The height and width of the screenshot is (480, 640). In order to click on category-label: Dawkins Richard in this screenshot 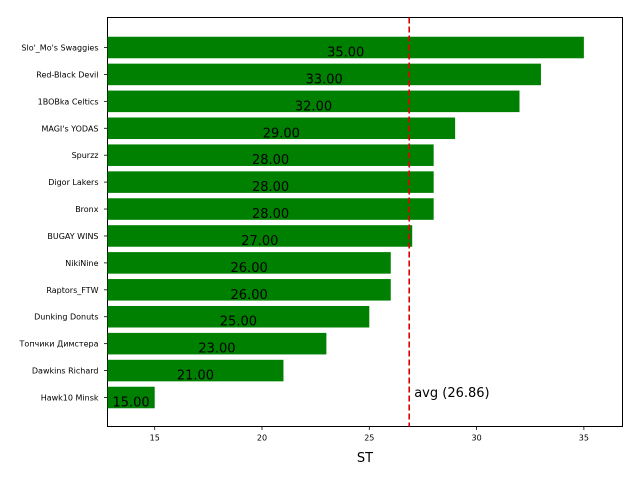, I will do `click(65, 371)`.